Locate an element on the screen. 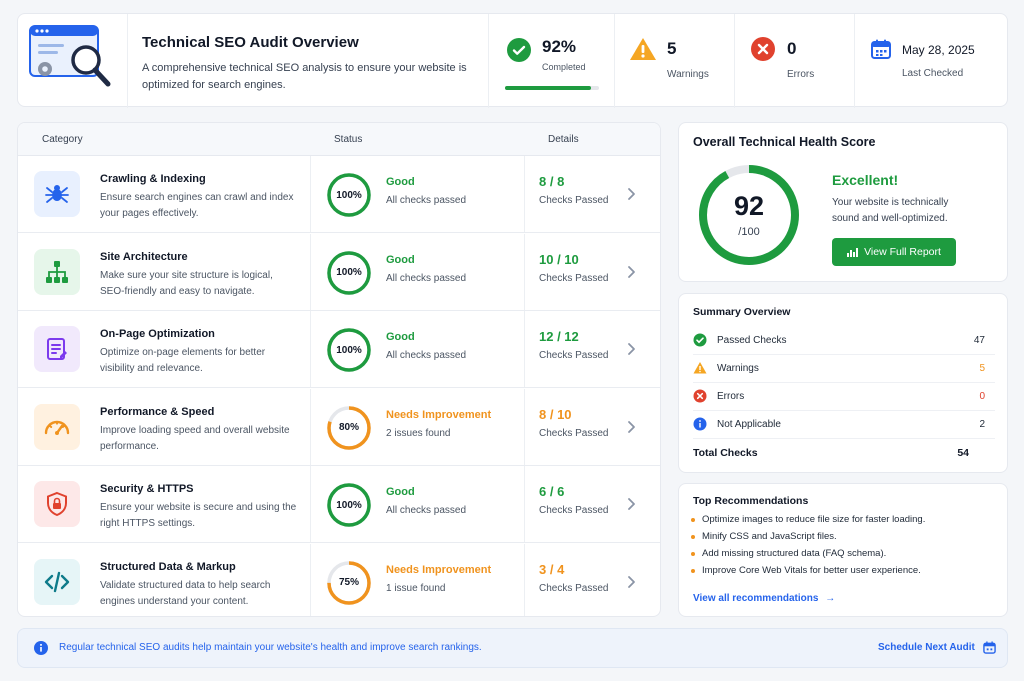  summary-row-passed: Passed Checks 47 is located at coordinates (844, 341).